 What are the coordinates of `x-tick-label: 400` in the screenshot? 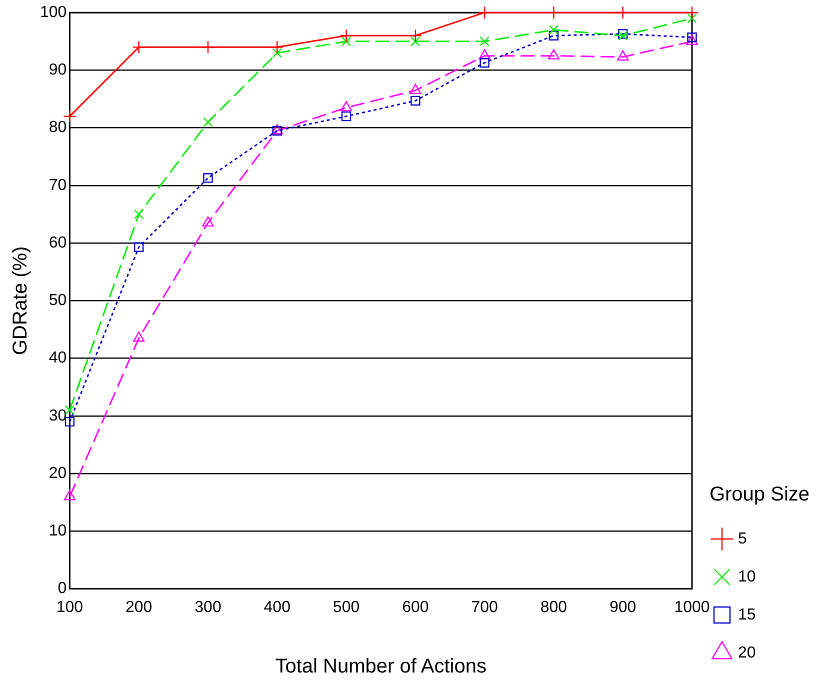 It's located at (277, 607).